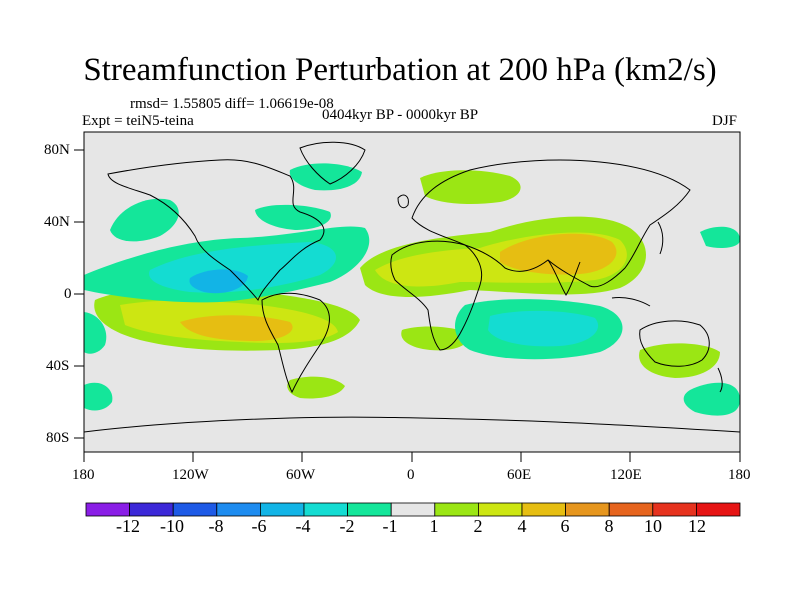 The height and width of the screenshot is (600, 800). What do you see at coordinates (626, 475) in the screenshot?
I see `lon-label-120e: 120E` at bounding box center [626, 475].